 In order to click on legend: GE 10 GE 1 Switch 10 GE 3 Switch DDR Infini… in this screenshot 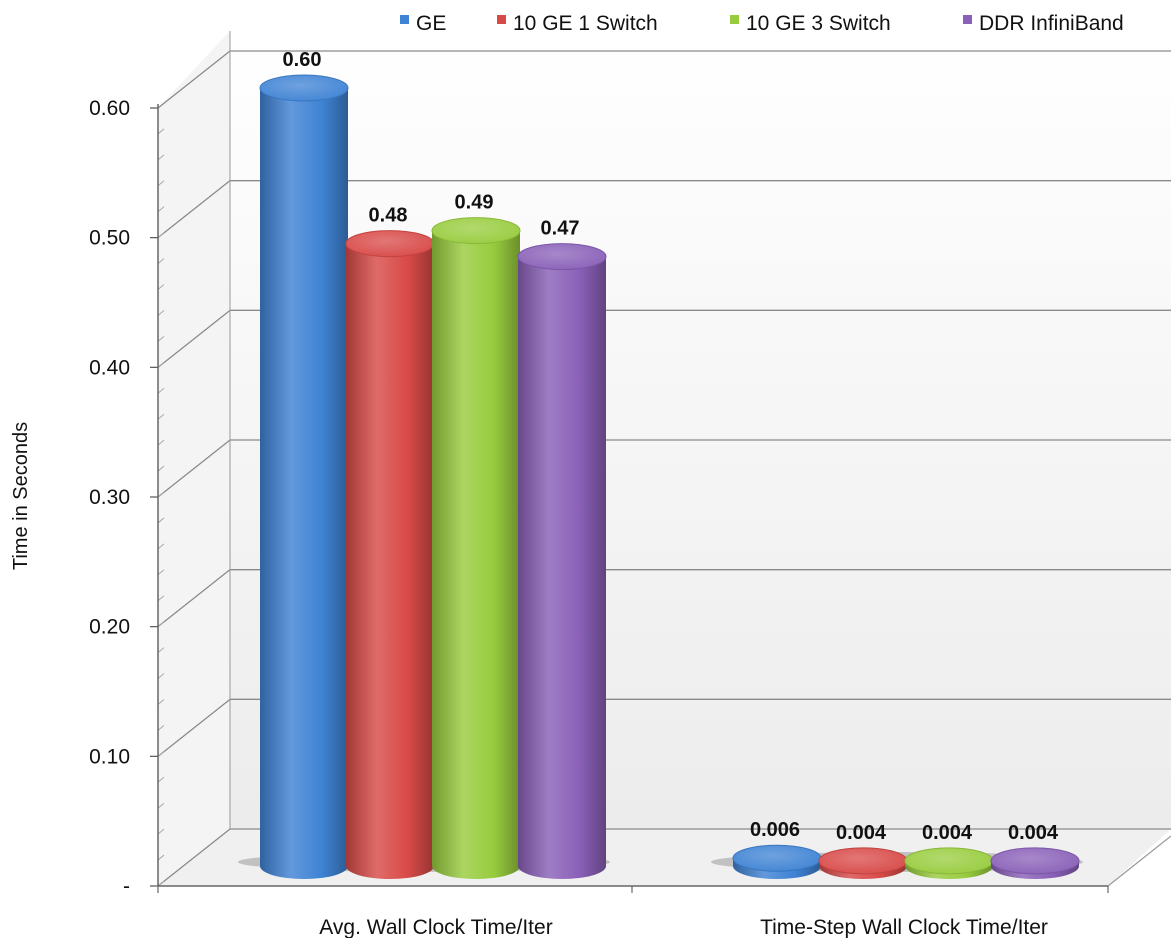, I will do `click(762, 23)`.